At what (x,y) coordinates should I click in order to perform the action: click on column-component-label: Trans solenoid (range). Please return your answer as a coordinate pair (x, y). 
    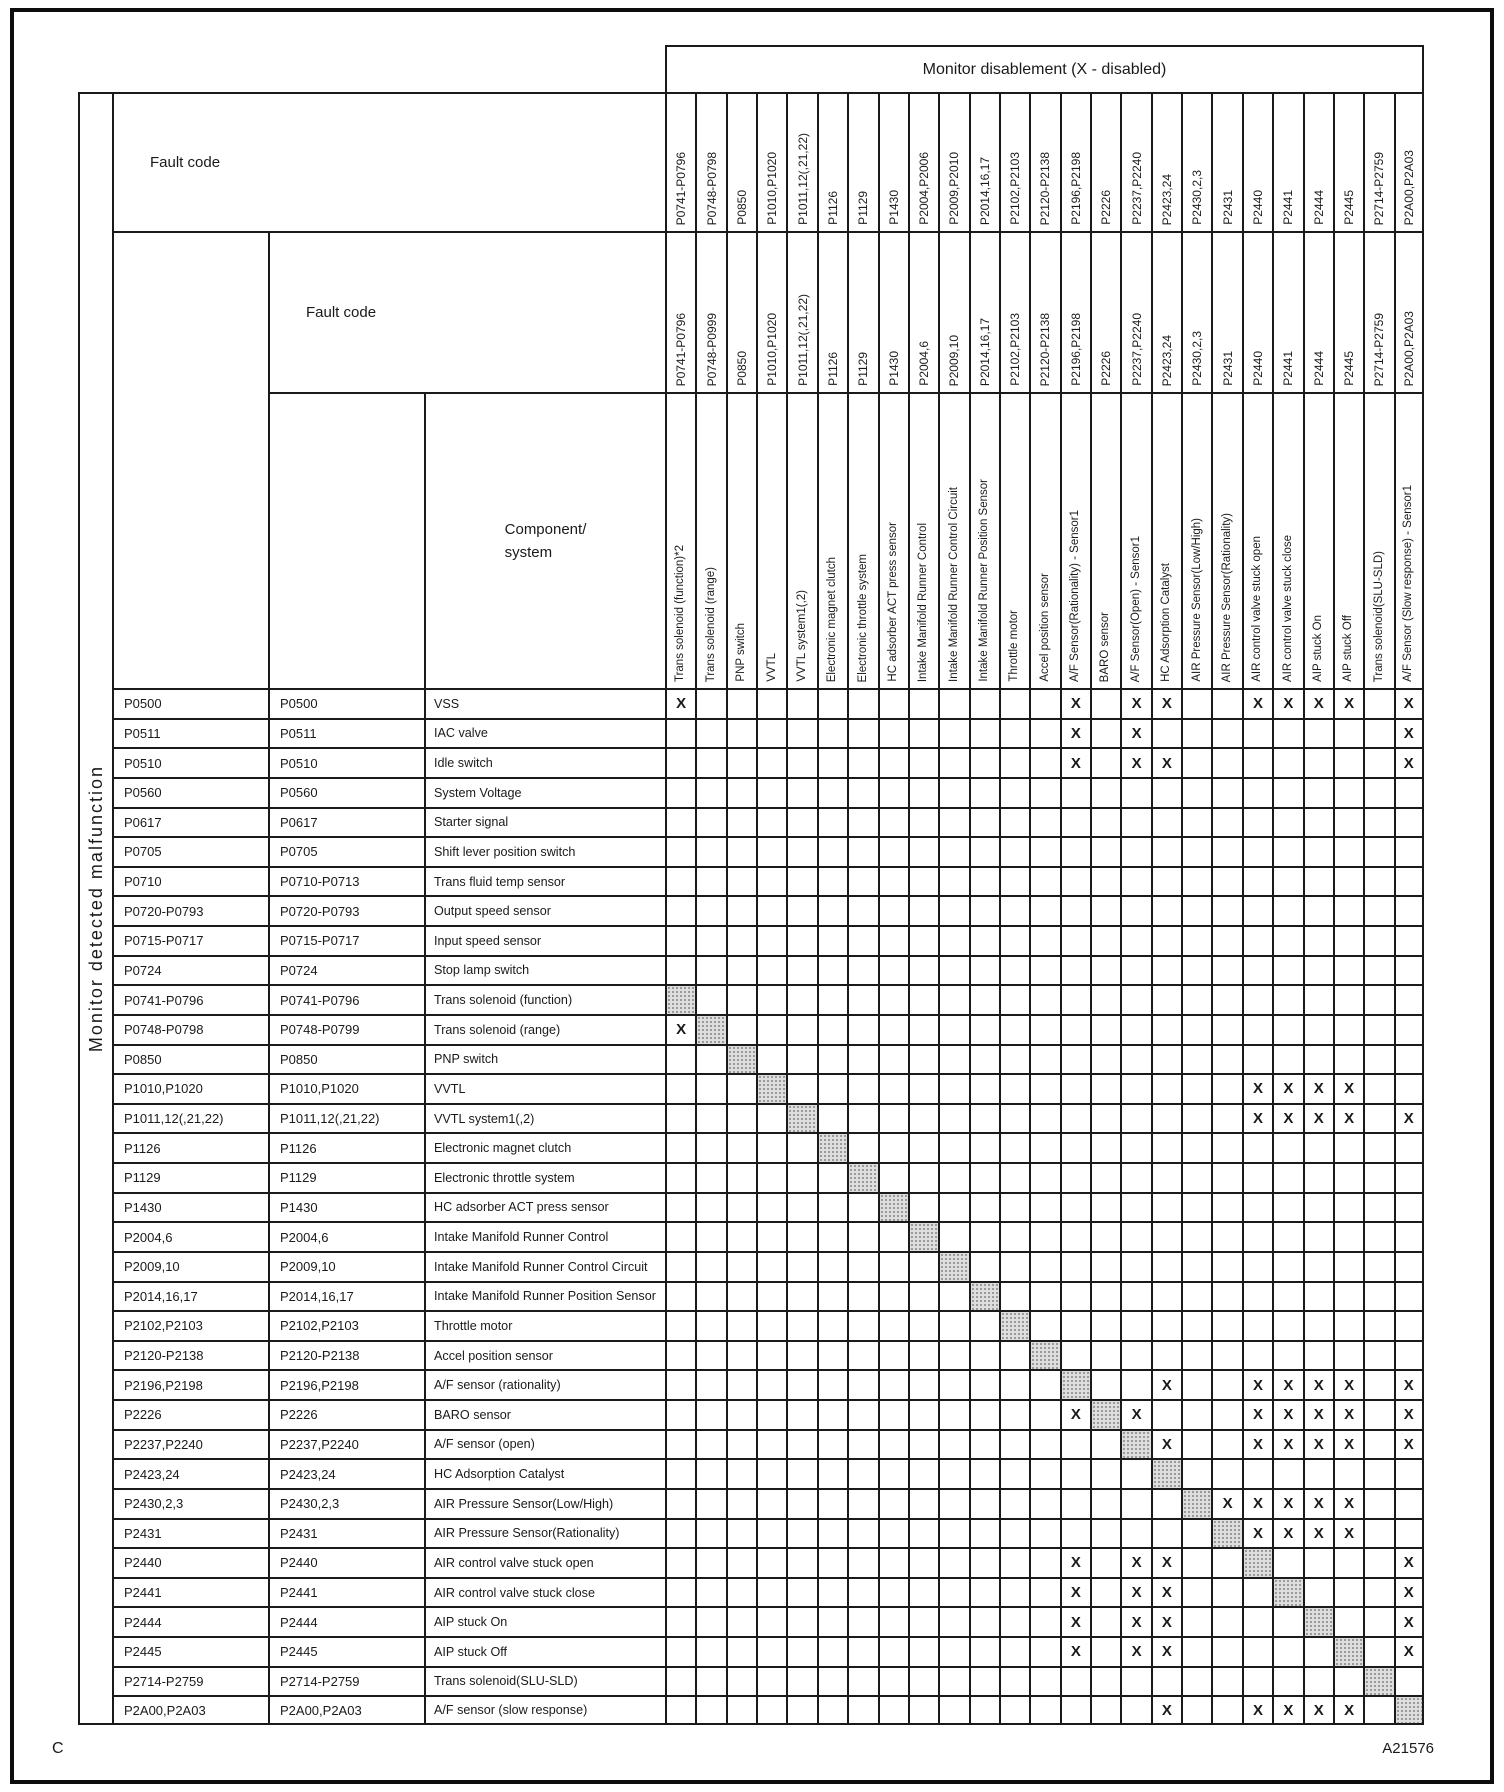
    Looking at the image, I should click on (710, 624).